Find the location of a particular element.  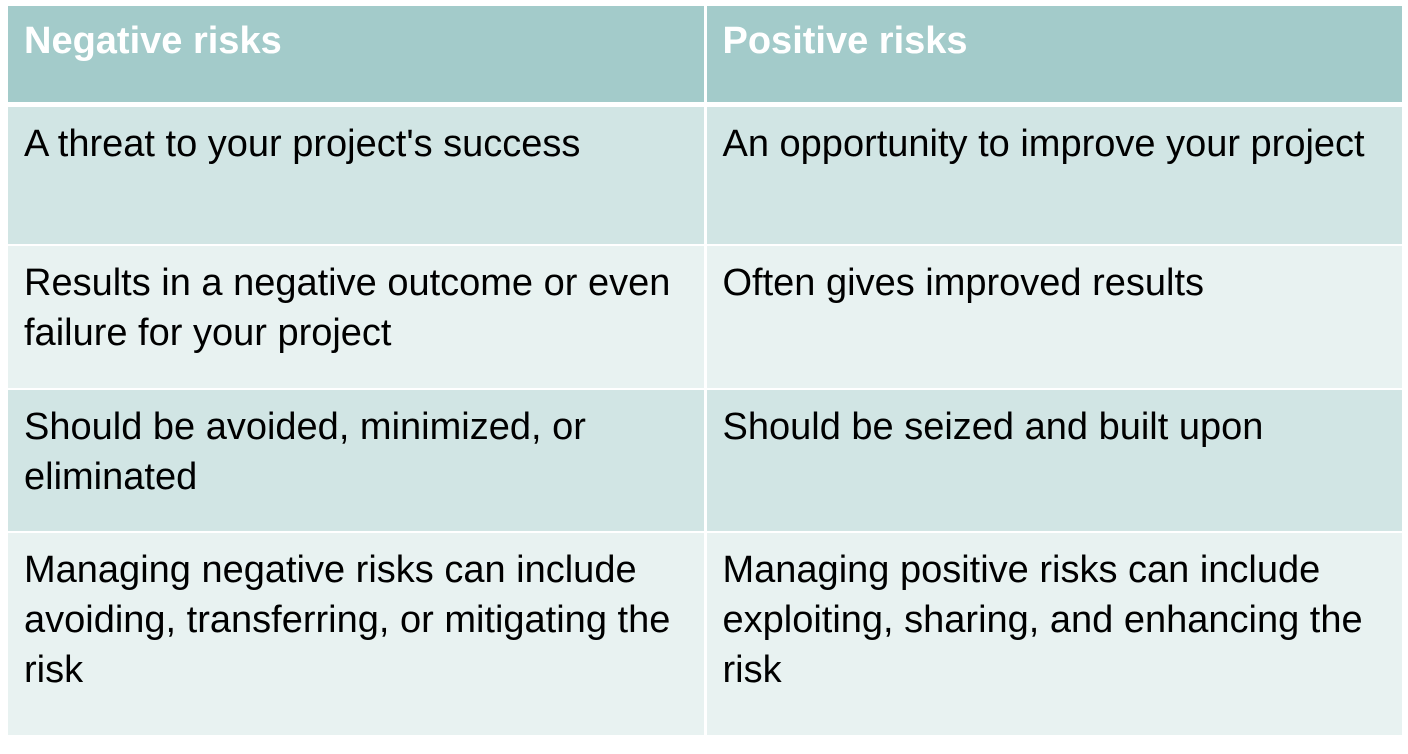

header-row: Negative risks Positive risks is located at coordinates (705, 56).